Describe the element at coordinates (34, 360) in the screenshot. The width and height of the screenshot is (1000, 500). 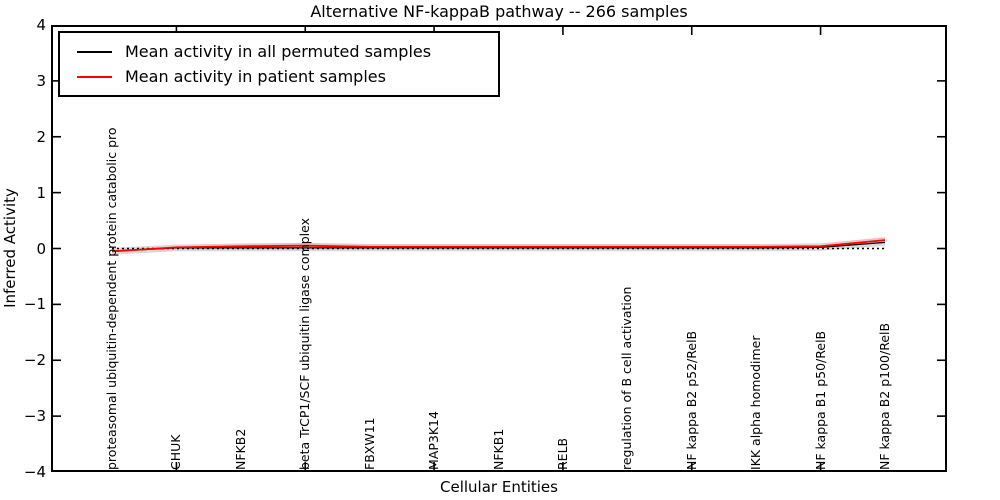
I see `y-tick-label: −2` at that location.